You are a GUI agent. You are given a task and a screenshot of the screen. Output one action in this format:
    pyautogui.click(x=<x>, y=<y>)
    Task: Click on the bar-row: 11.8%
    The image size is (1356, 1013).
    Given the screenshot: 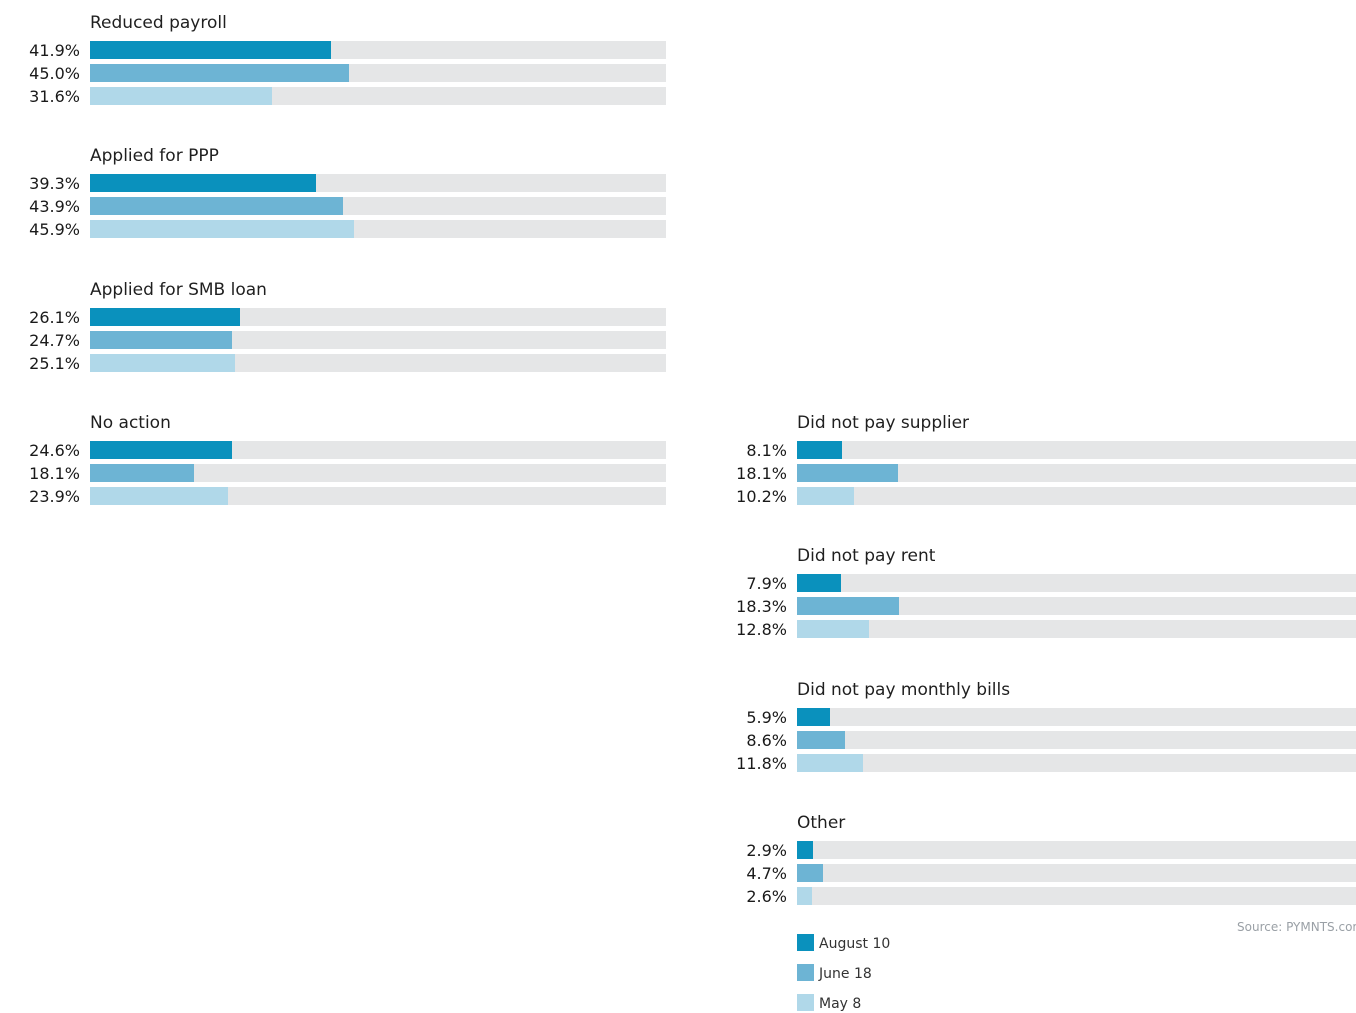 What is the action you would take?
    pyautogui.click(x=1031, y=763)
    